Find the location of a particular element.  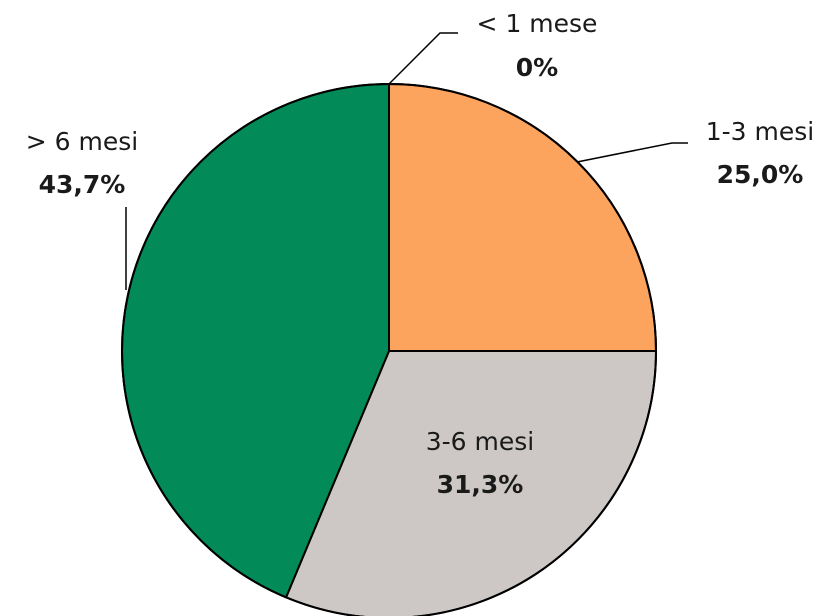

slice-label-1-3-name: 1-3 mesi is located at coordinates (760, 131).